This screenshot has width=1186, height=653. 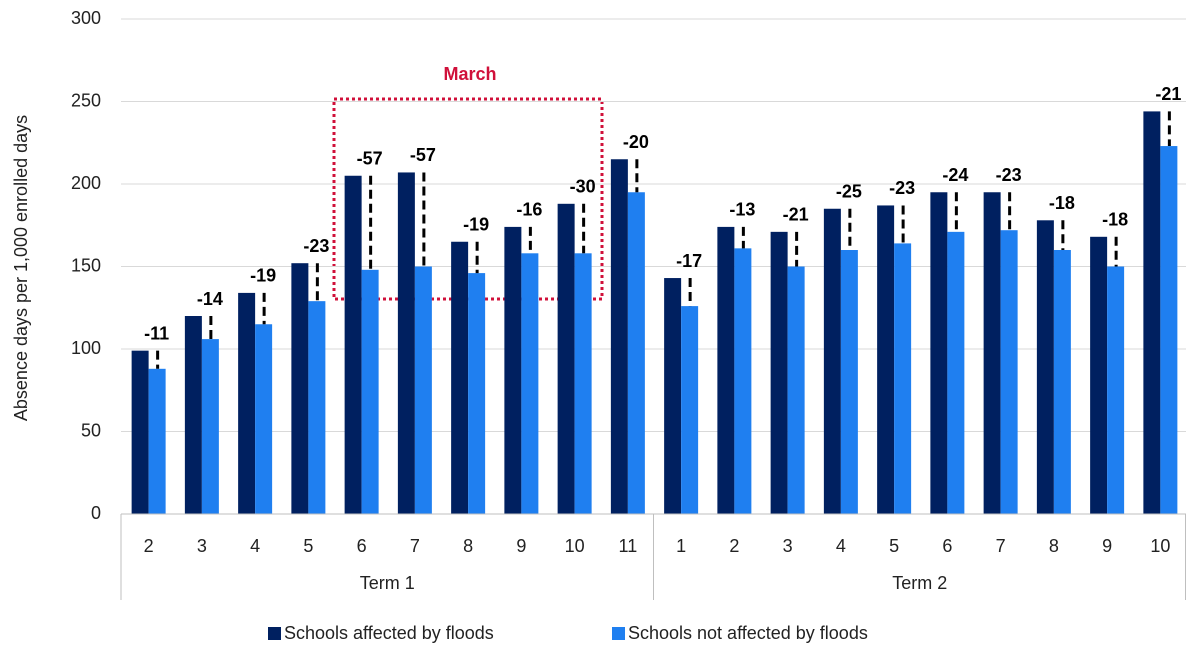 I want to click on group-label: Term 2, so click(x=919, y=583).